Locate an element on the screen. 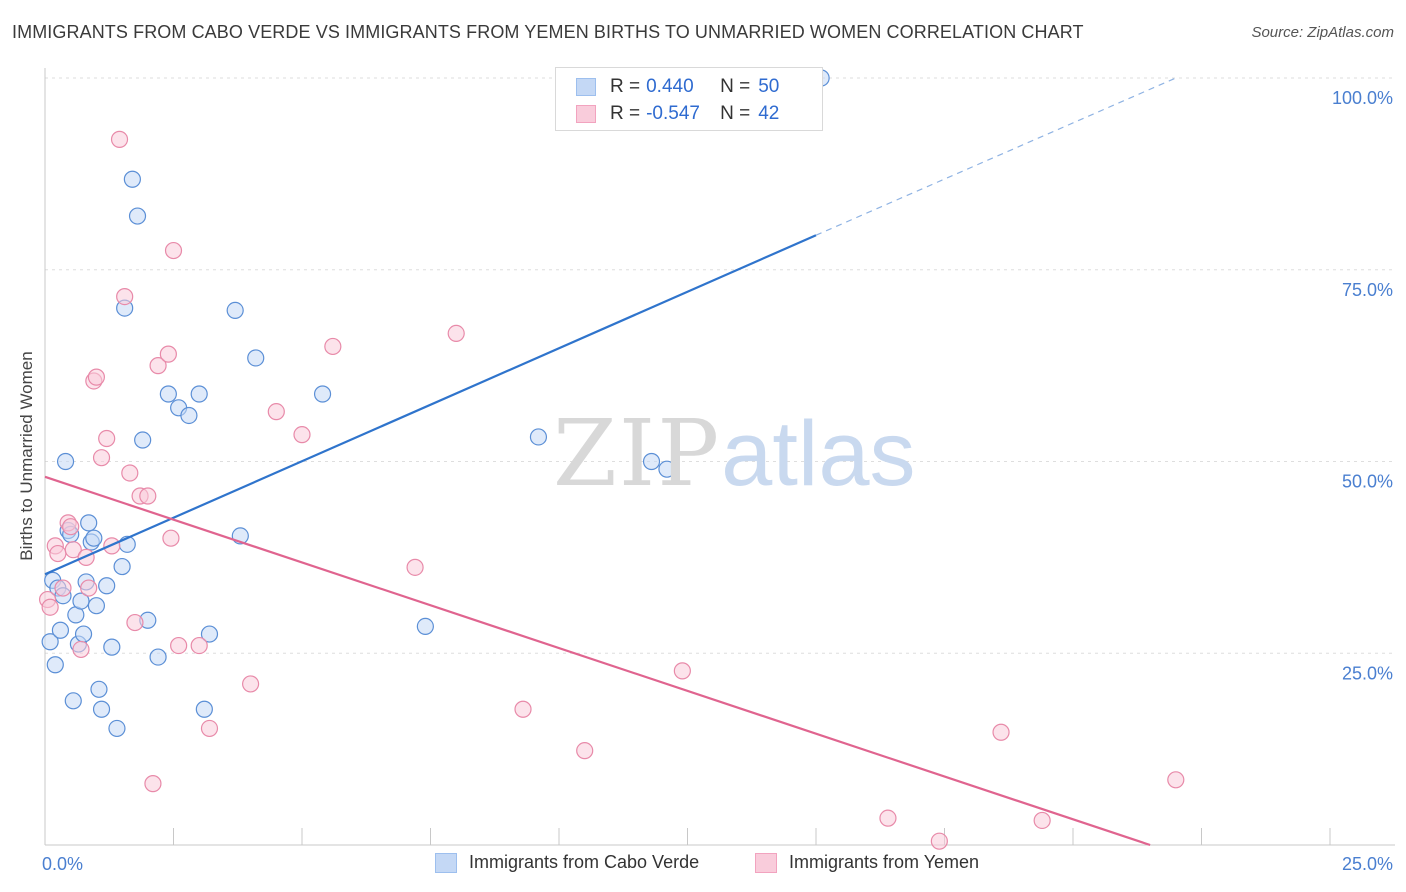 The width and height of the screenshot is (1406, 892). legend-swatch-cabo-verde is located at coordinates (446, 862).